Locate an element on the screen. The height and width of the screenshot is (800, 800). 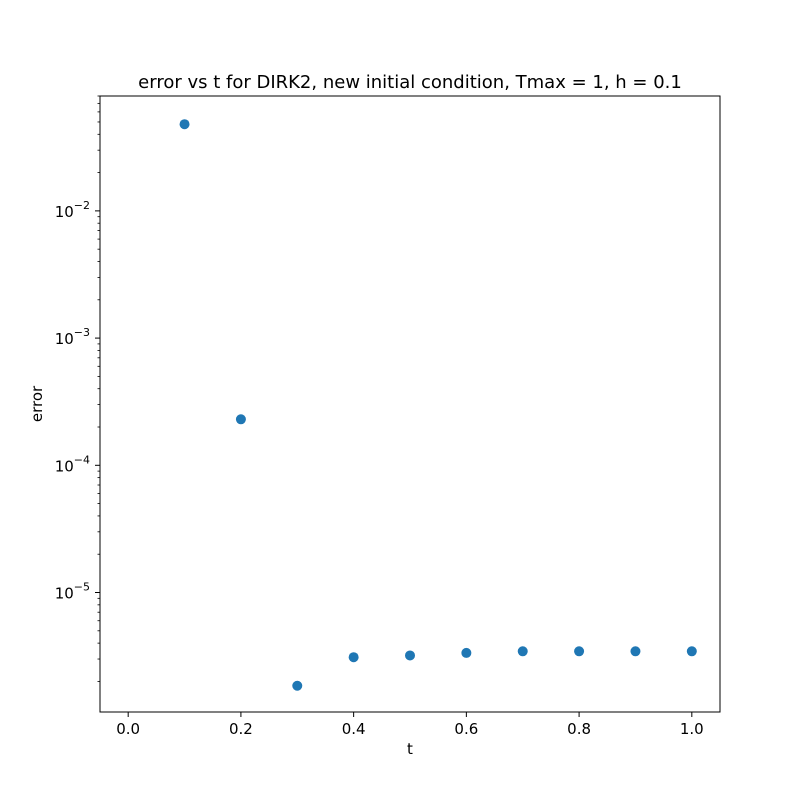
y-tick-label: 10⁻² is located at coordinates (72, 210).